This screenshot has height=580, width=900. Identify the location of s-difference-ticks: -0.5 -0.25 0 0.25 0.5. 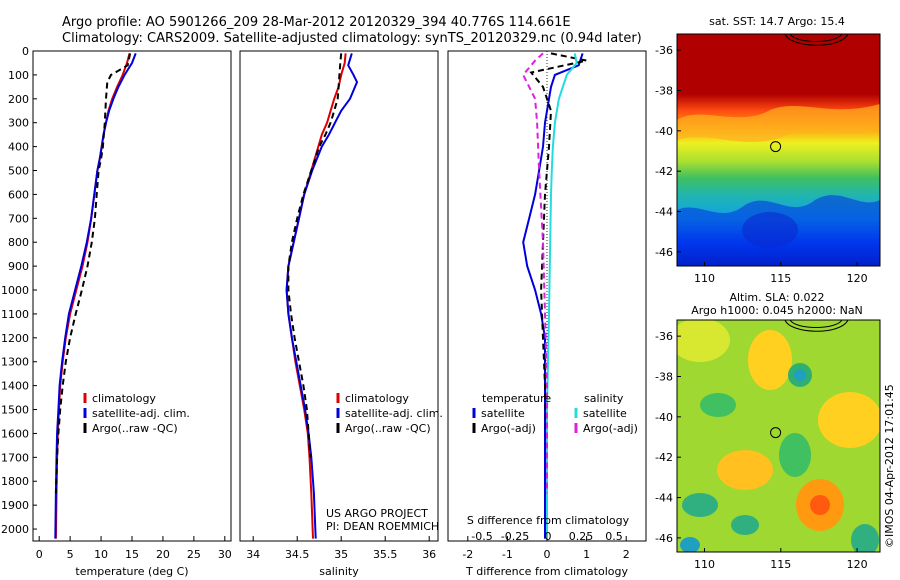
(546, 536).